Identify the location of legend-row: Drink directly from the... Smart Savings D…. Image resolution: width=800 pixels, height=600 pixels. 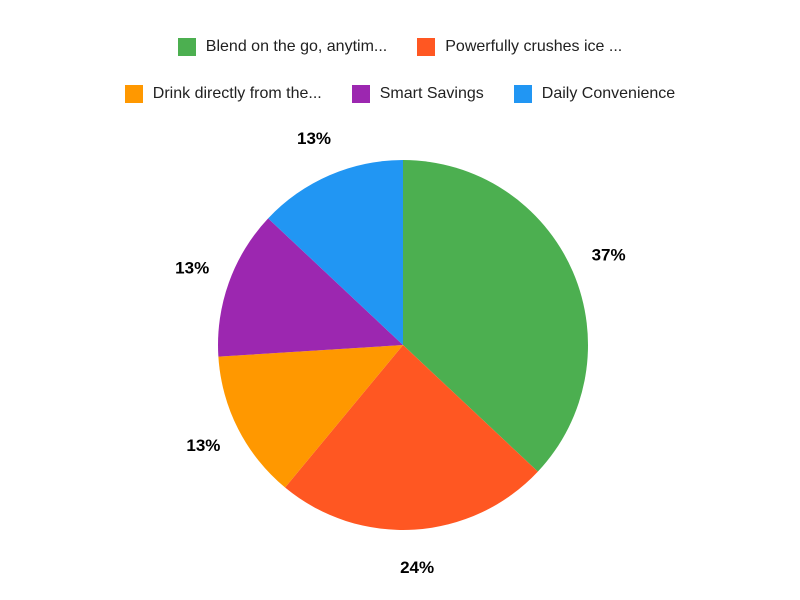
(400, 94).